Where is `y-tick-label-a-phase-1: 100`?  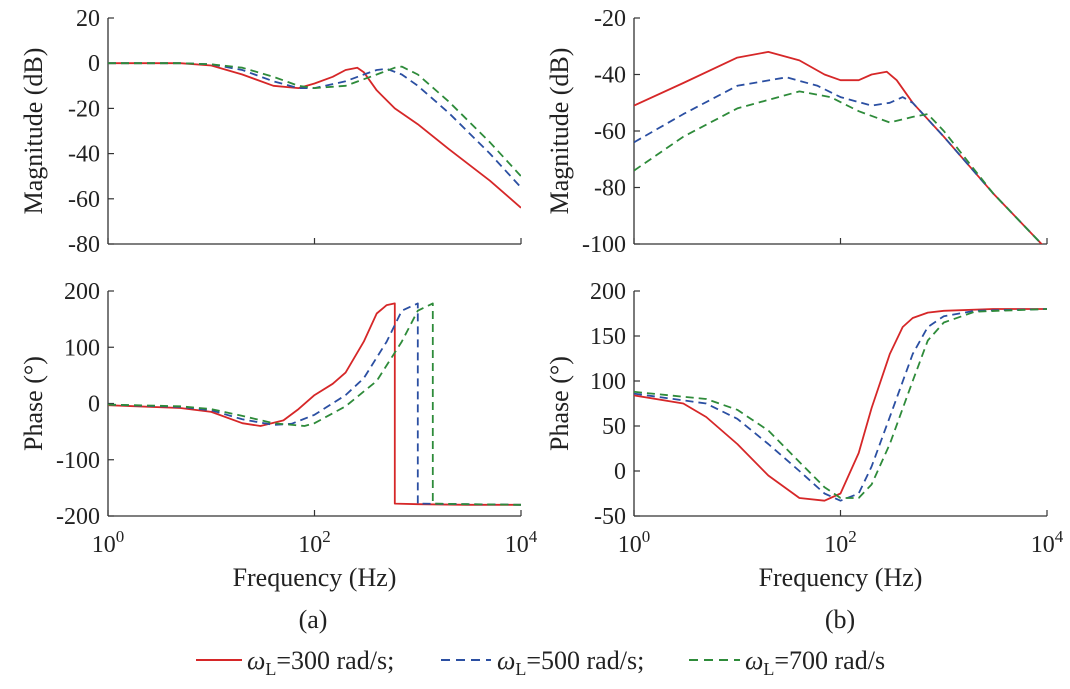 y-tick-label-a-phase-1: 100 is located at coordinates (82, 348).